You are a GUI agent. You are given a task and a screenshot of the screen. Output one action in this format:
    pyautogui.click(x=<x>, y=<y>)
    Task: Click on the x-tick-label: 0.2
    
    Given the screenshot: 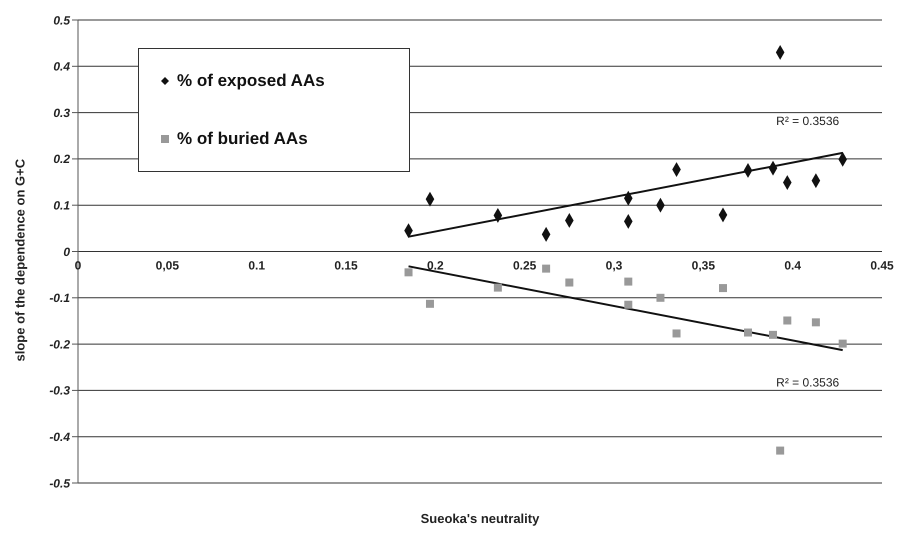 What is the action you would take?
    pyautogui.click(x=435, y=265)
    